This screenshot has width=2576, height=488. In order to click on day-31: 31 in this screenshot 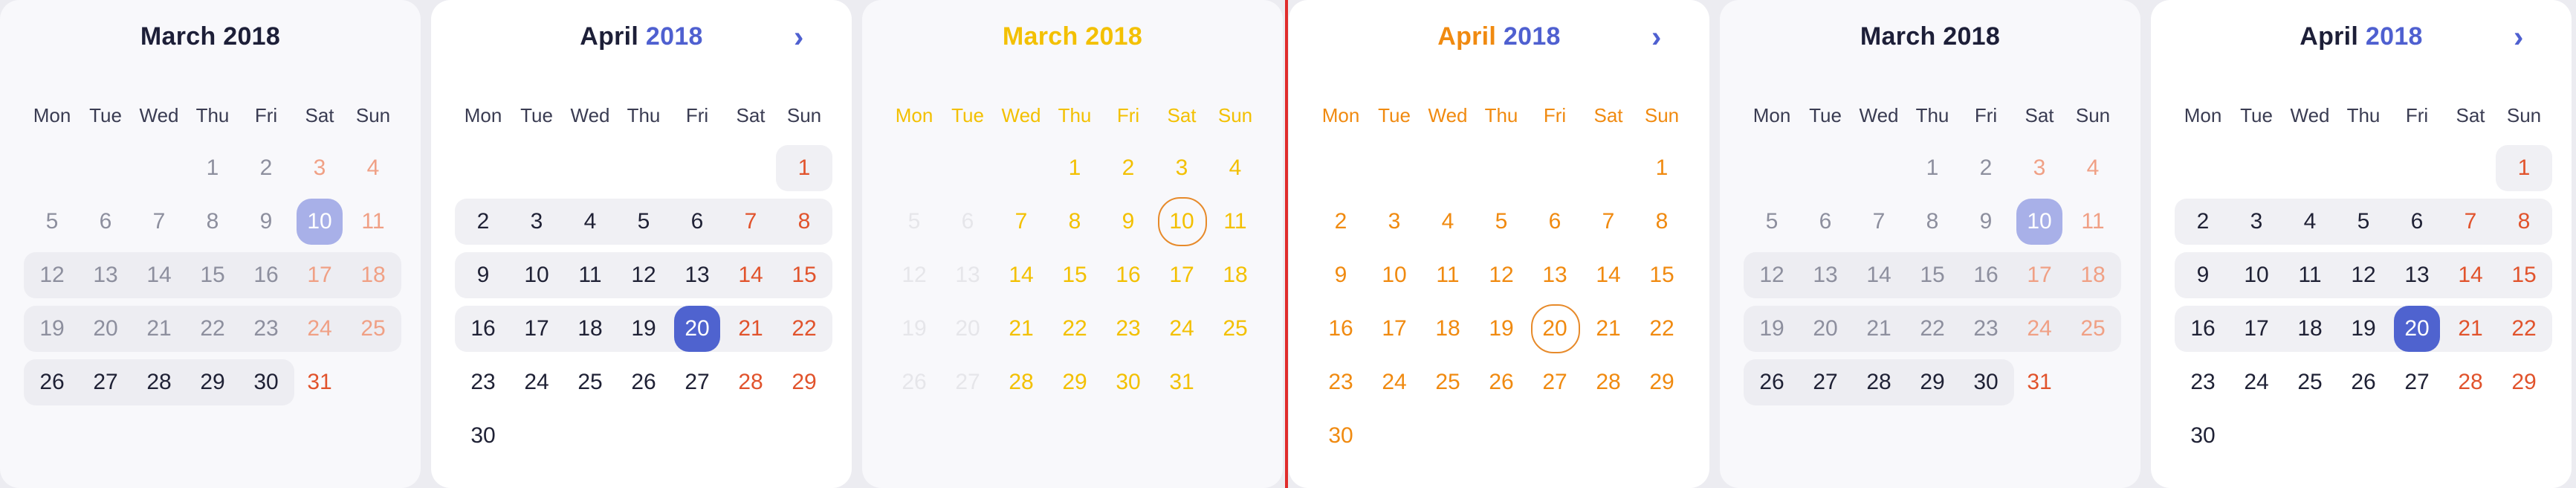, I will do `click(319, 382)`.